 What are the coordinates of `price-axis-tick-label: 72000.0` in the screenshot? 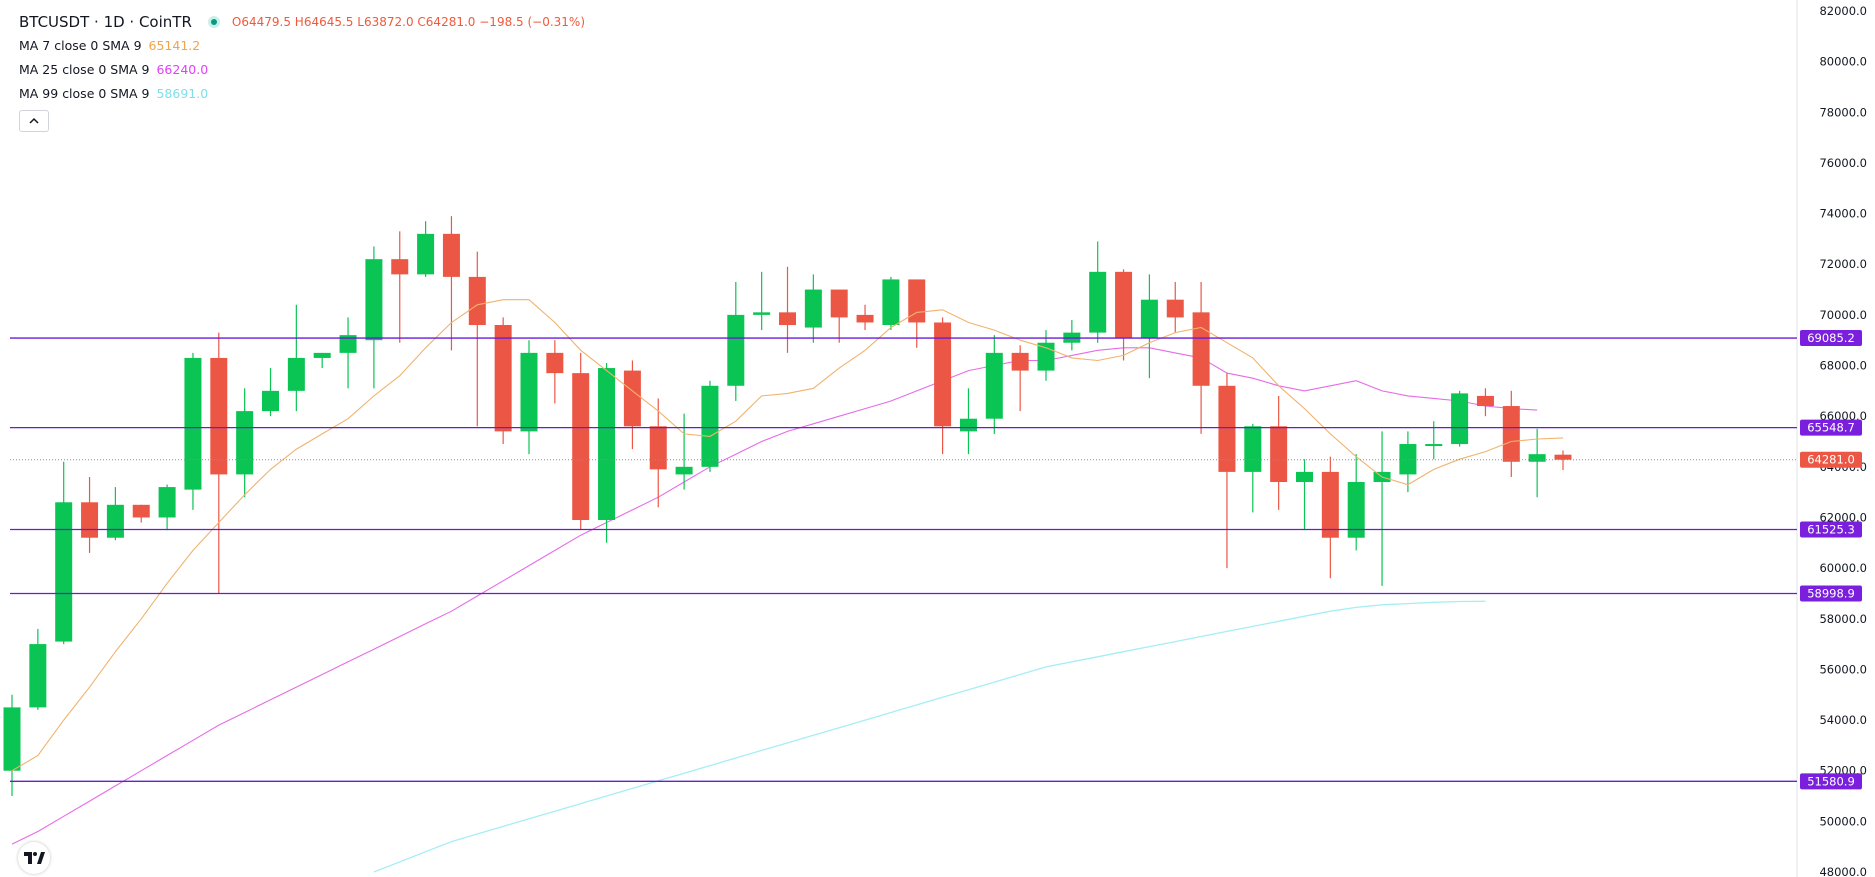 It's located at (1843, 264).